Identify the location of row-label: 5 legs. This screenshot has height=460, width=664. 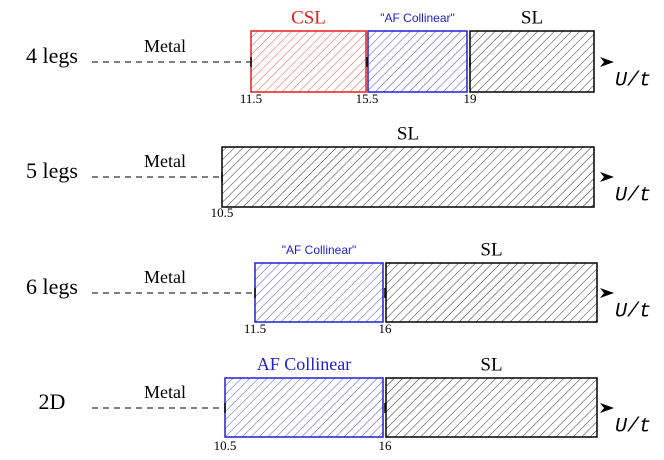
(52, 170).